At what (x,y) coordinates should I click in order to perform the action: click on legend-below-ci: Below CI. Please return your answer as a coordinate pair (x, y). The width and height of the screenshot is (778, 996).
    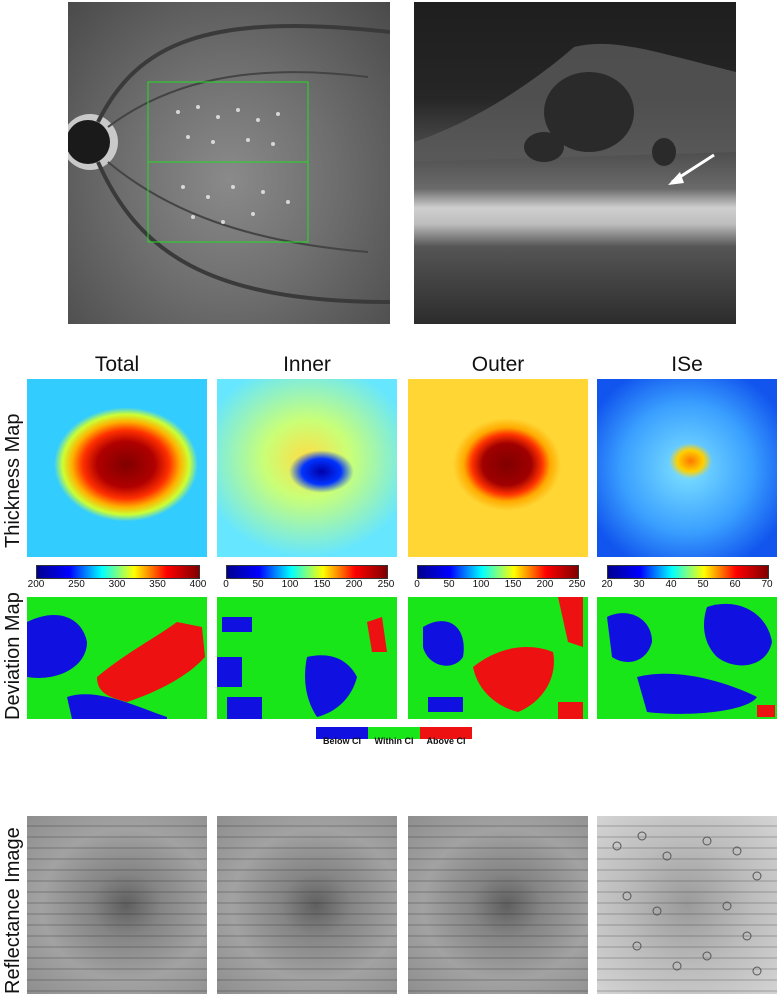
    Looking at the image, I should click on (342, 736).